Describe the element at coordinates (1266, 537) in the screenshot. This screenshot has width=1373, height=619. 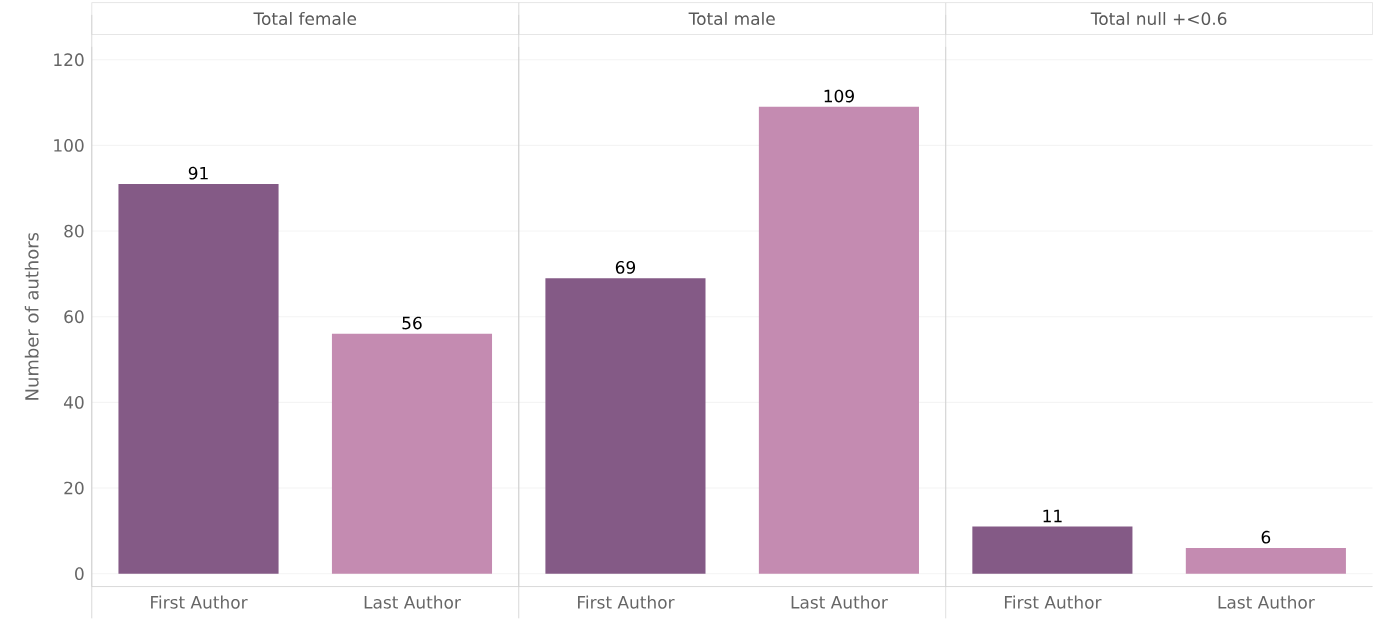
I see `data-label: 6` at that location.